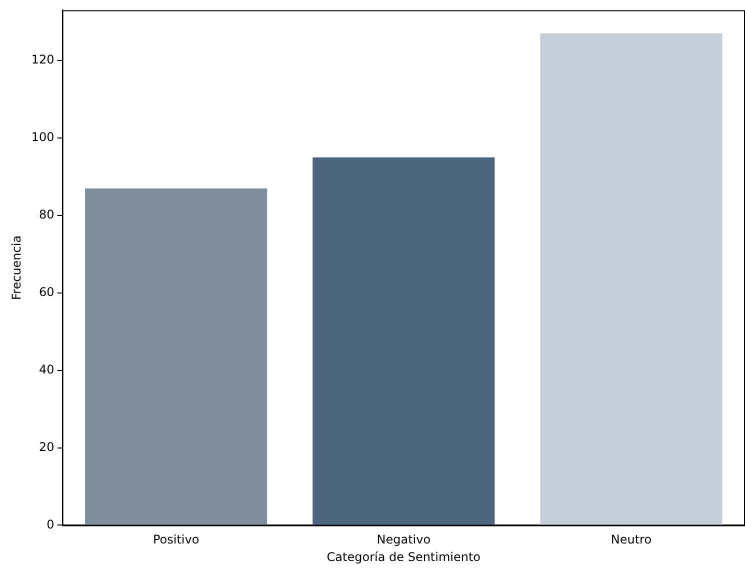 This screenshot has height=571, width=745. I want to click on y-tick-label: 100, so click(42, 137).